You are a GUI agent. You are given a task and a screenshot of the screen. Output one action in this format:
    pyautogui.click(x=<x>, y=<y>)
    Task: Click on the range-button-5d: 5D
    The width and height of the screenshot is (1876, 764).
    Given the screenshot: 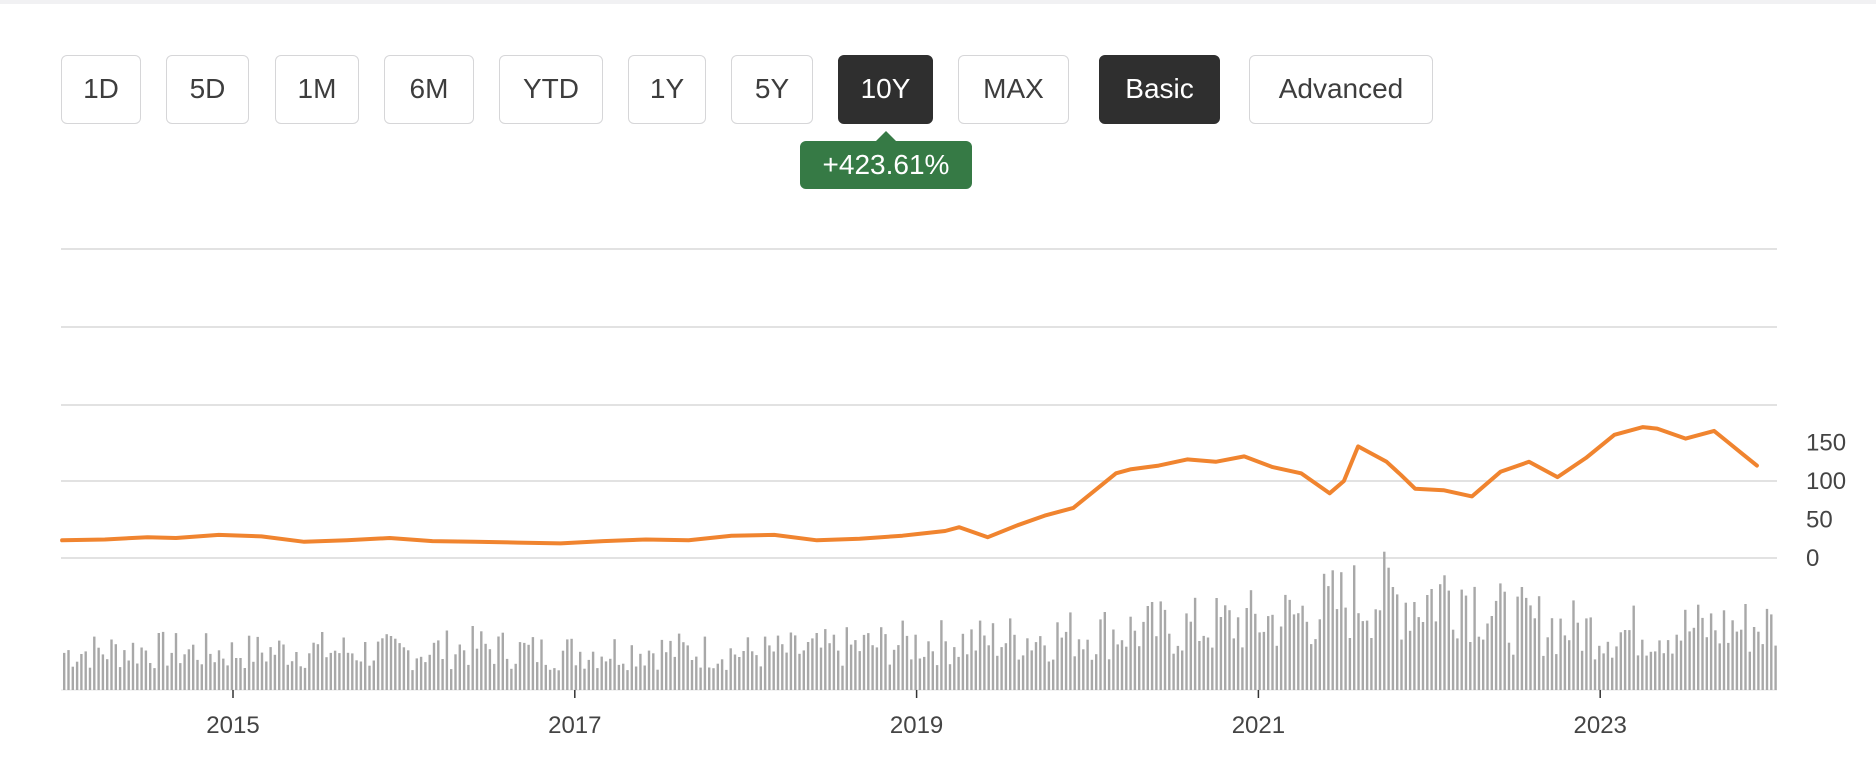 What is the action you would take?
    pyautogui.click(x=207, y=89)
    